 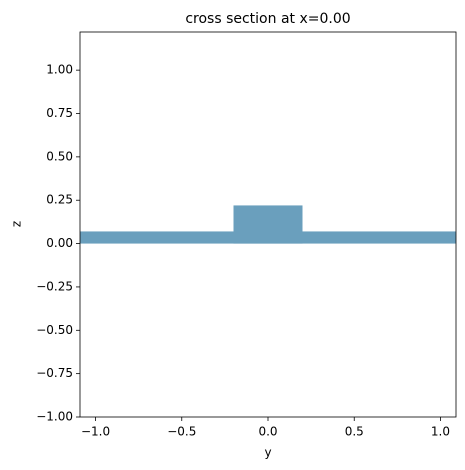 I want to click on y-tick-label: 0.50, so click(x=59, y=156).